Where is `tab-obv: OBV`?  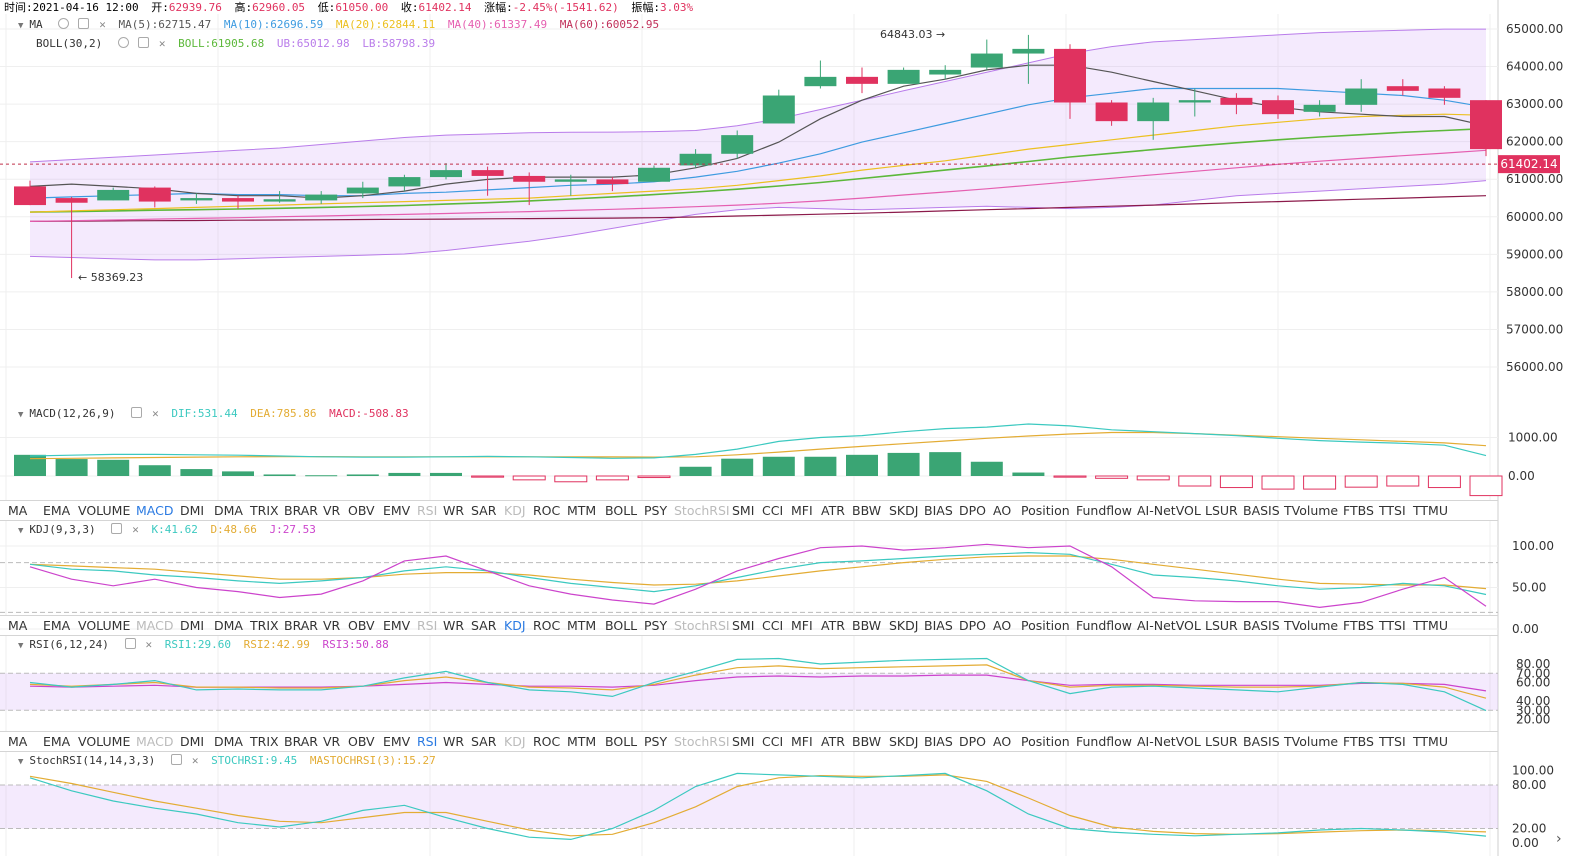 tab-obv: OBV is located at coordinates (361, 741).